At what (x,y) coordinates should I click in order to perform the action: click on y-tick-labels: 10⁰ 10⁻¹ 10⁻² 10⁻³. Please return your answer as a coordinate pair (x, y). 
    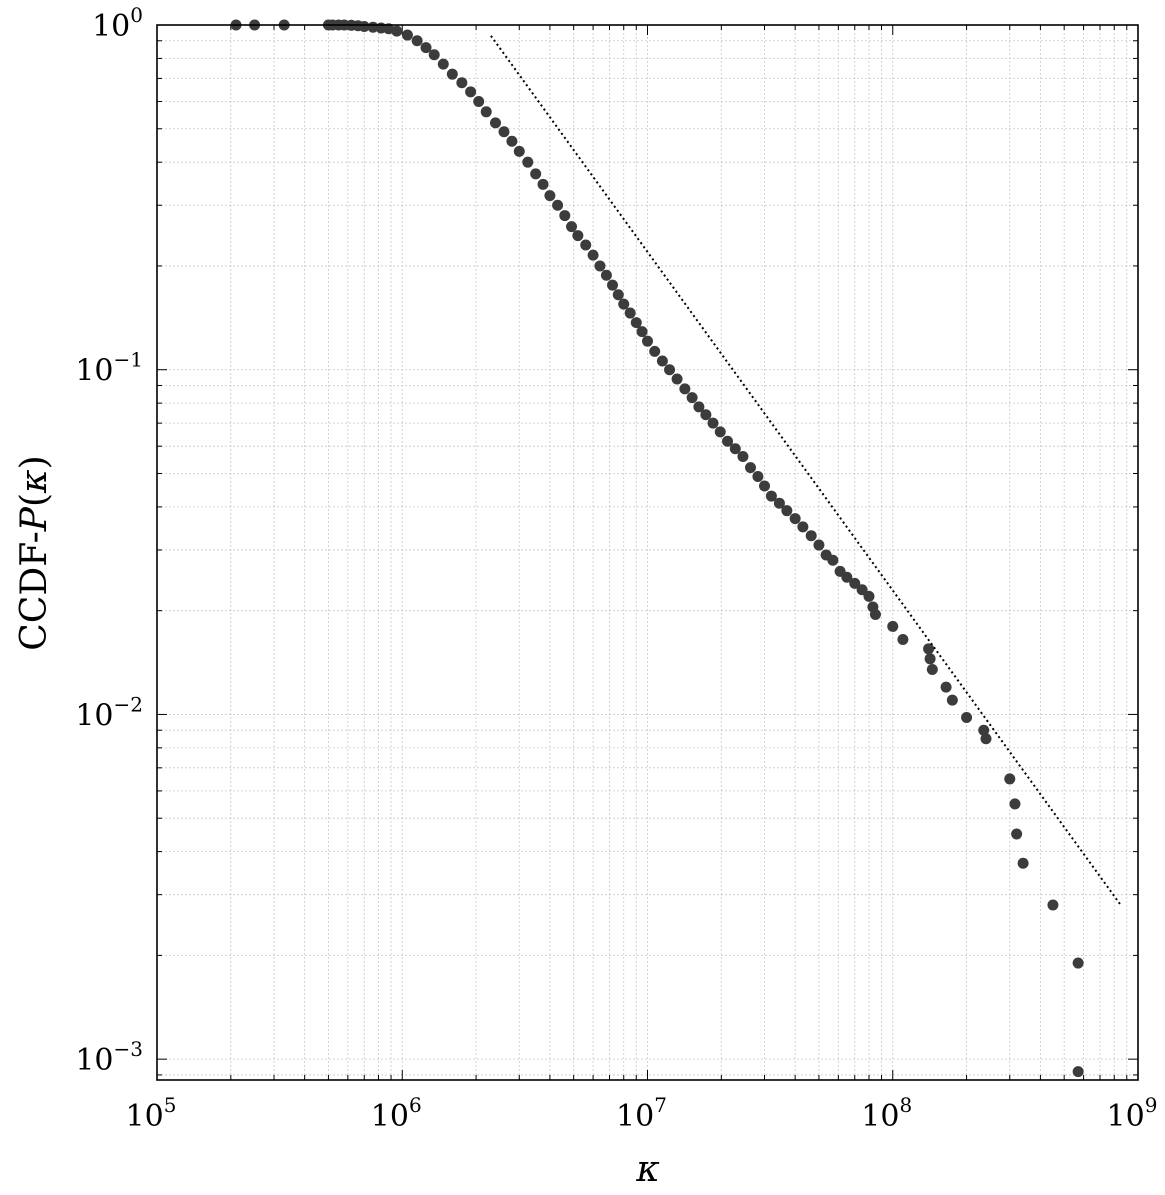
    Looking at the image, I should click on (109, 540).